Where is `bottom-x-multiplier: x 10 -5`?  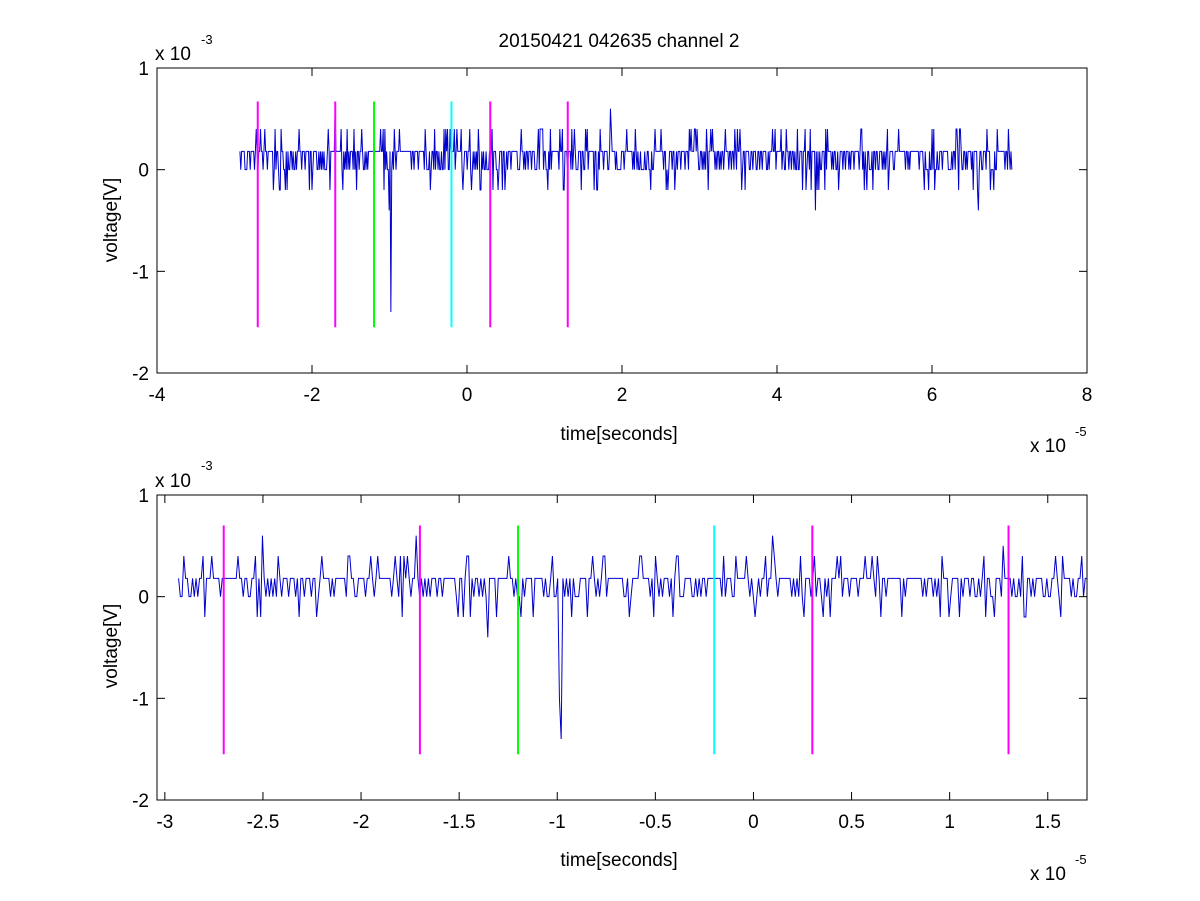 bottom-x-multiplier: x 10 -5 is located at coordinates (1058, 868).